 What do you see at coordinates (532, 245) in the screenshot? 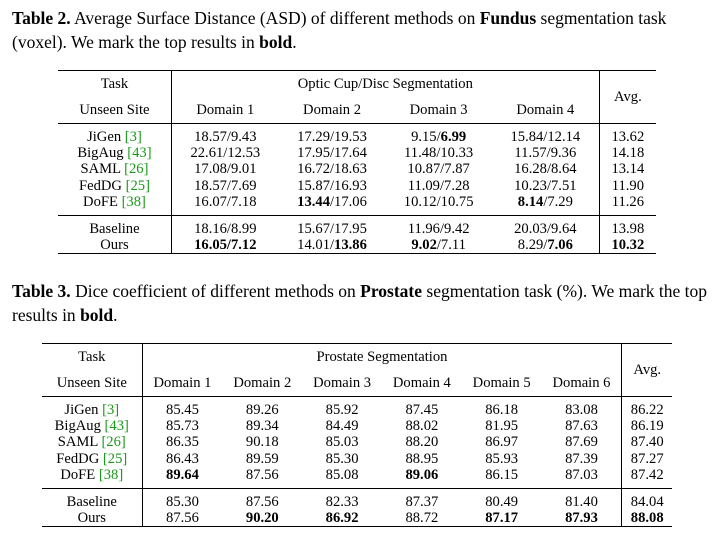
I see `value-text: 8.29/` at bounding box center [532, 245].